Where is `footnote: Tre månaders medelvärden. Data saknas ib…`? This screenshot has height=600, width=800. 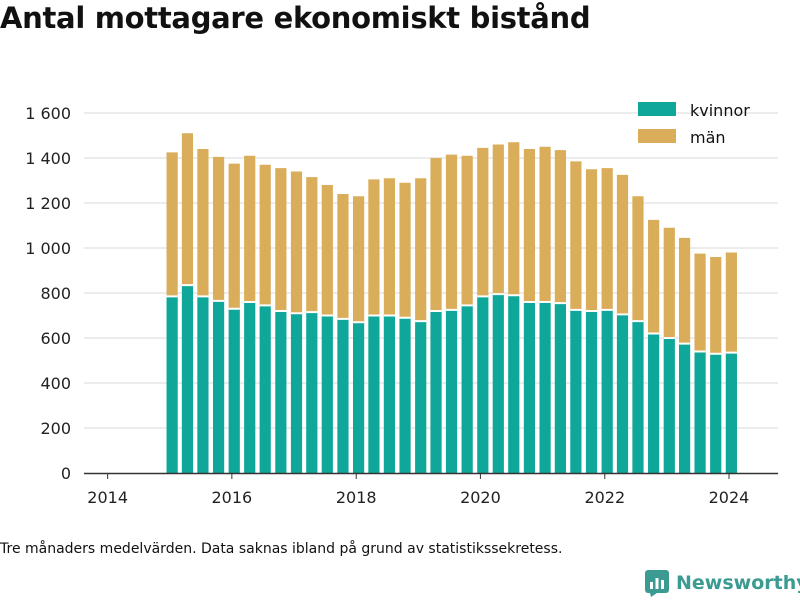 footnote: Tre månaders medelvärden. Data saknas ib… is located at coordinates (281, 549).